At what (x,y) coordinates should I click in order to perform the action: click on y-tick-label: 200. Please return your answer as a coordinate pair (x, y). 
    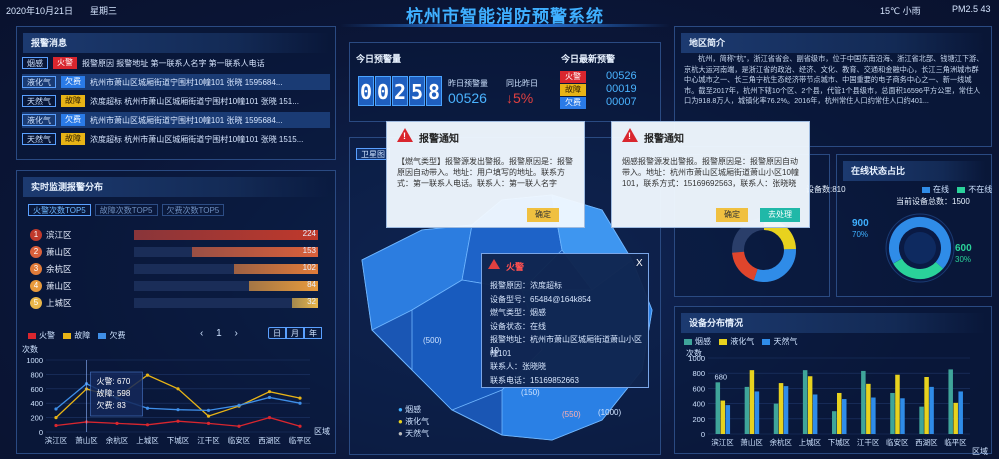
    Looking at the image, I should click on (698, 419).